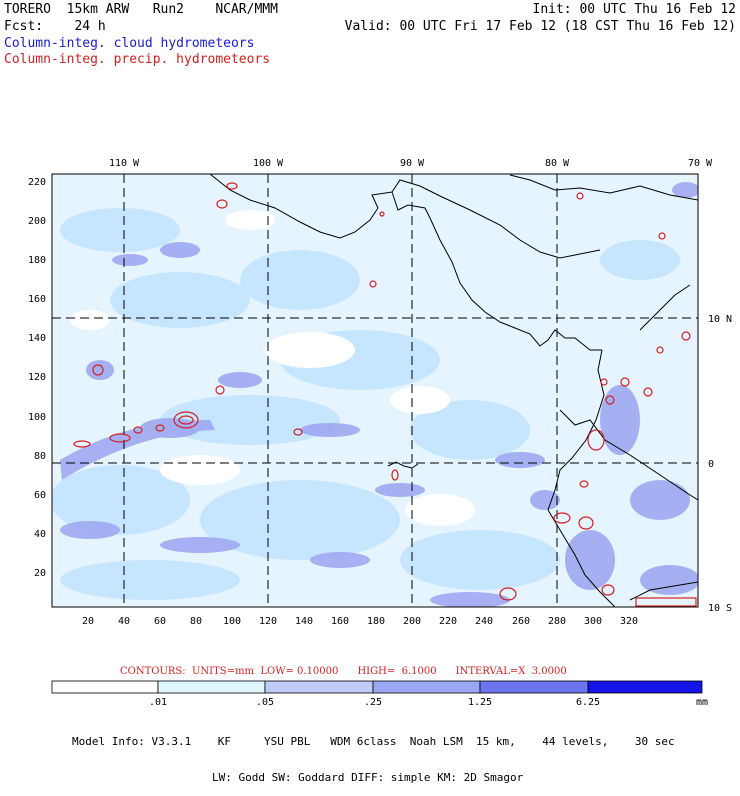  What do you see at coordinates (37, 260) in the screenshot?
I see `y-tick-label: 180` at bounding box center [37, 260].